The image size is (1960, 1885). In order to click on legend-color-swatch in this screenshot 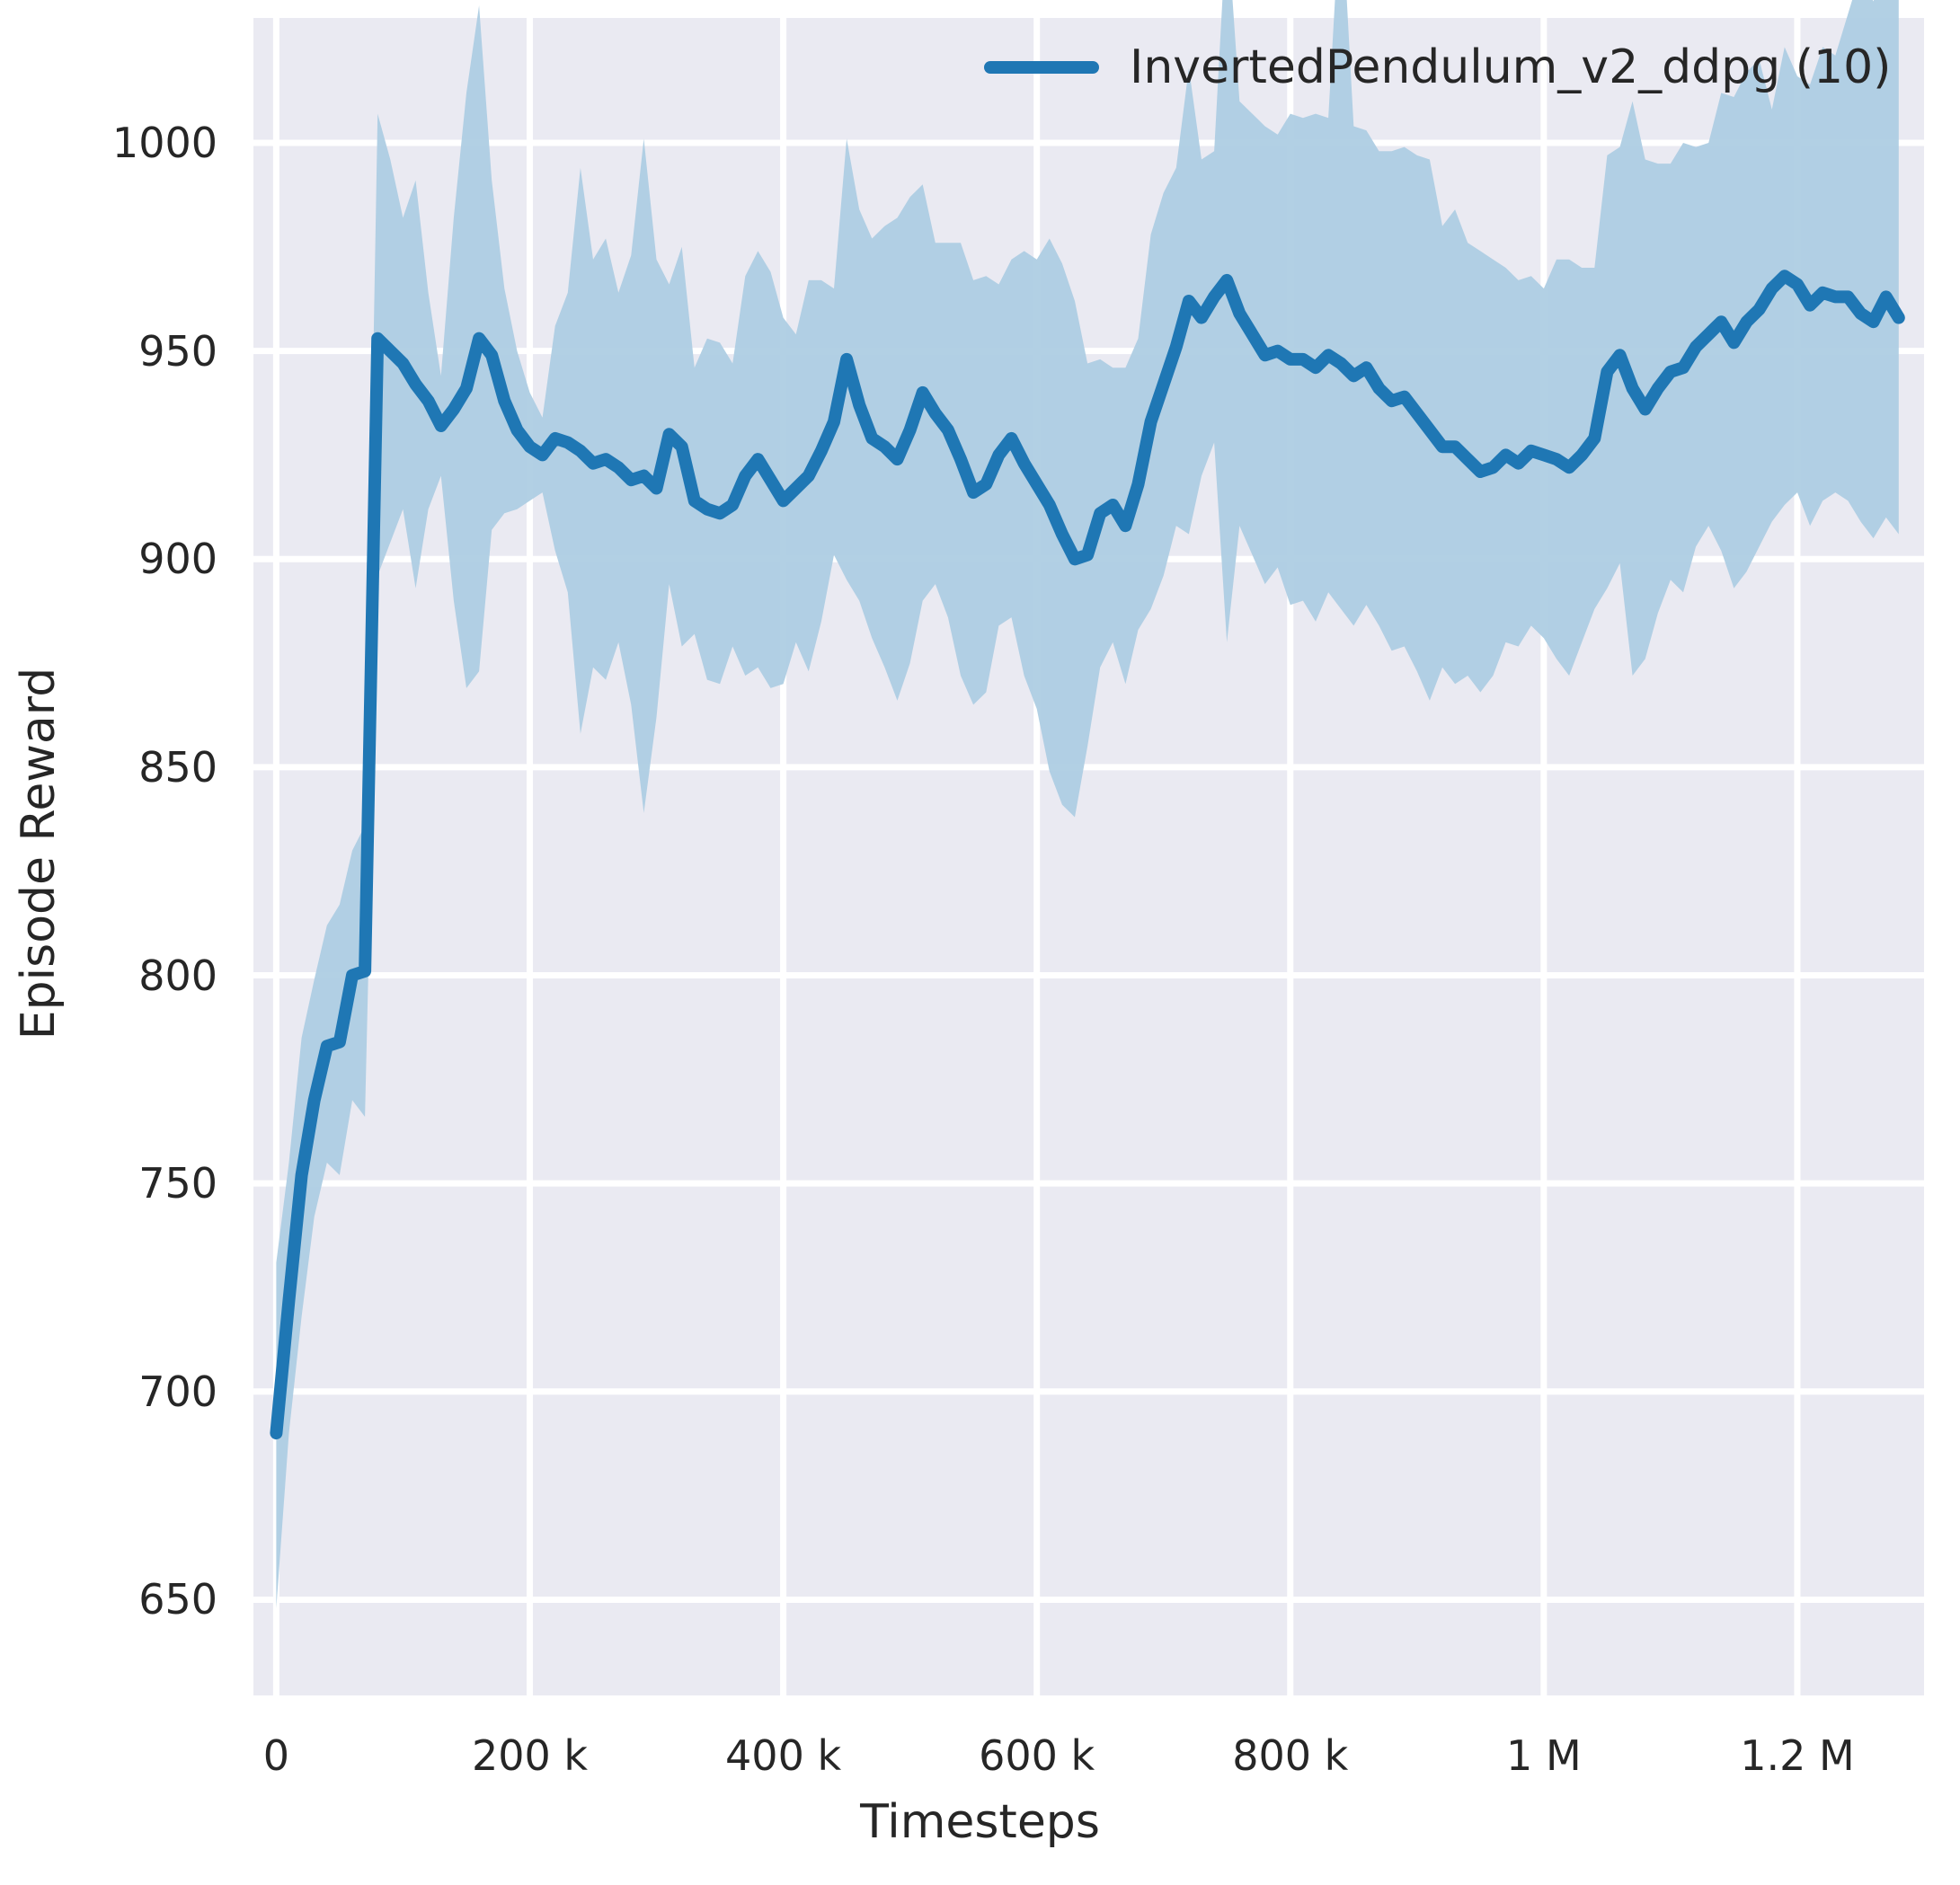, I will do `click(1041, 67)`.